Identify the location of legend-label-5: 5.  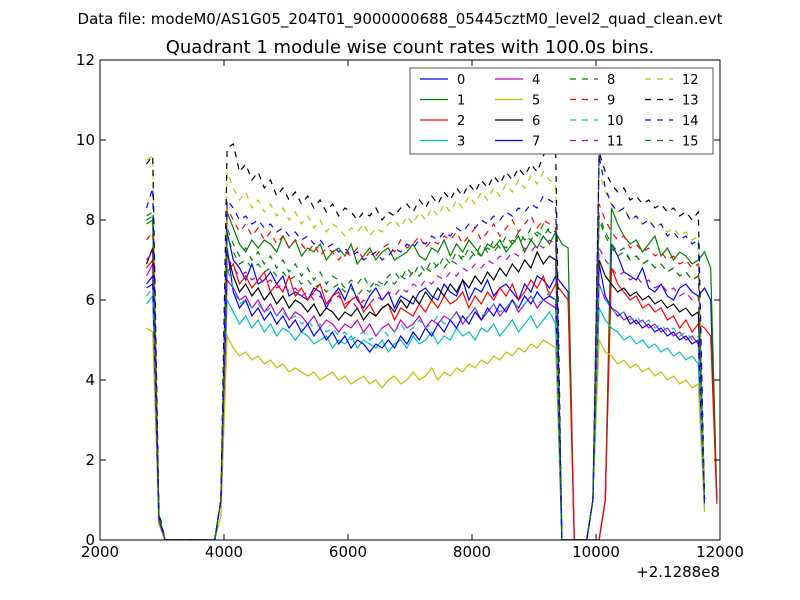
(536, 101).